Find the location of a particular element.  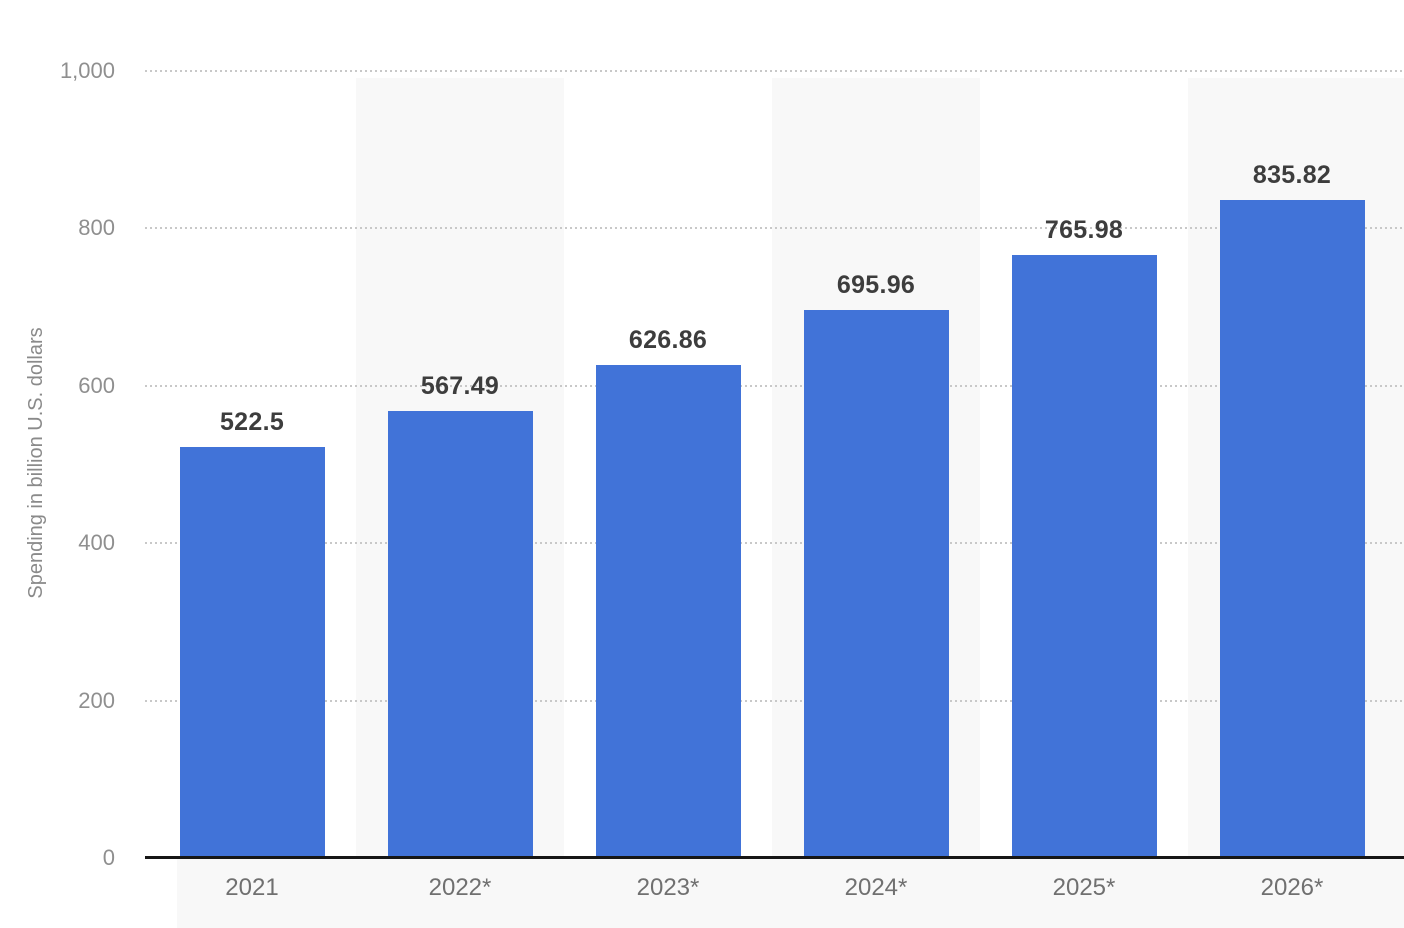

y-axis-tick-label: 1,000 is located at coordinates (87, 70).